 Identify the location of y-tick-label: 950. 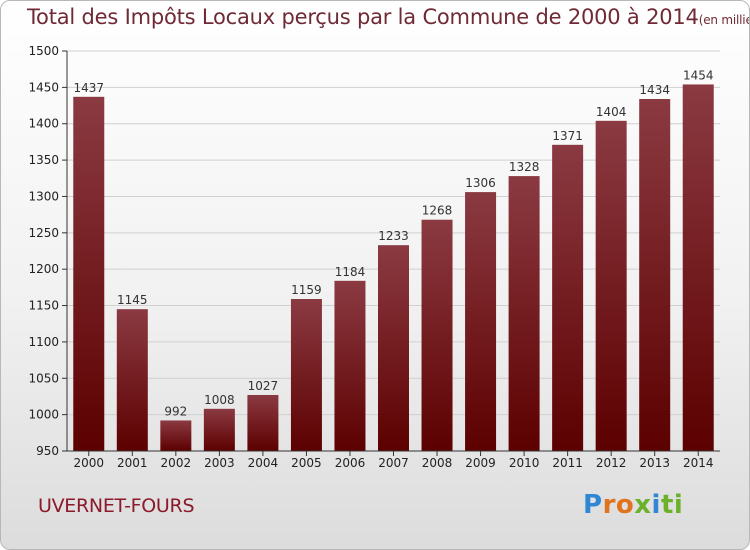
(47, 451).